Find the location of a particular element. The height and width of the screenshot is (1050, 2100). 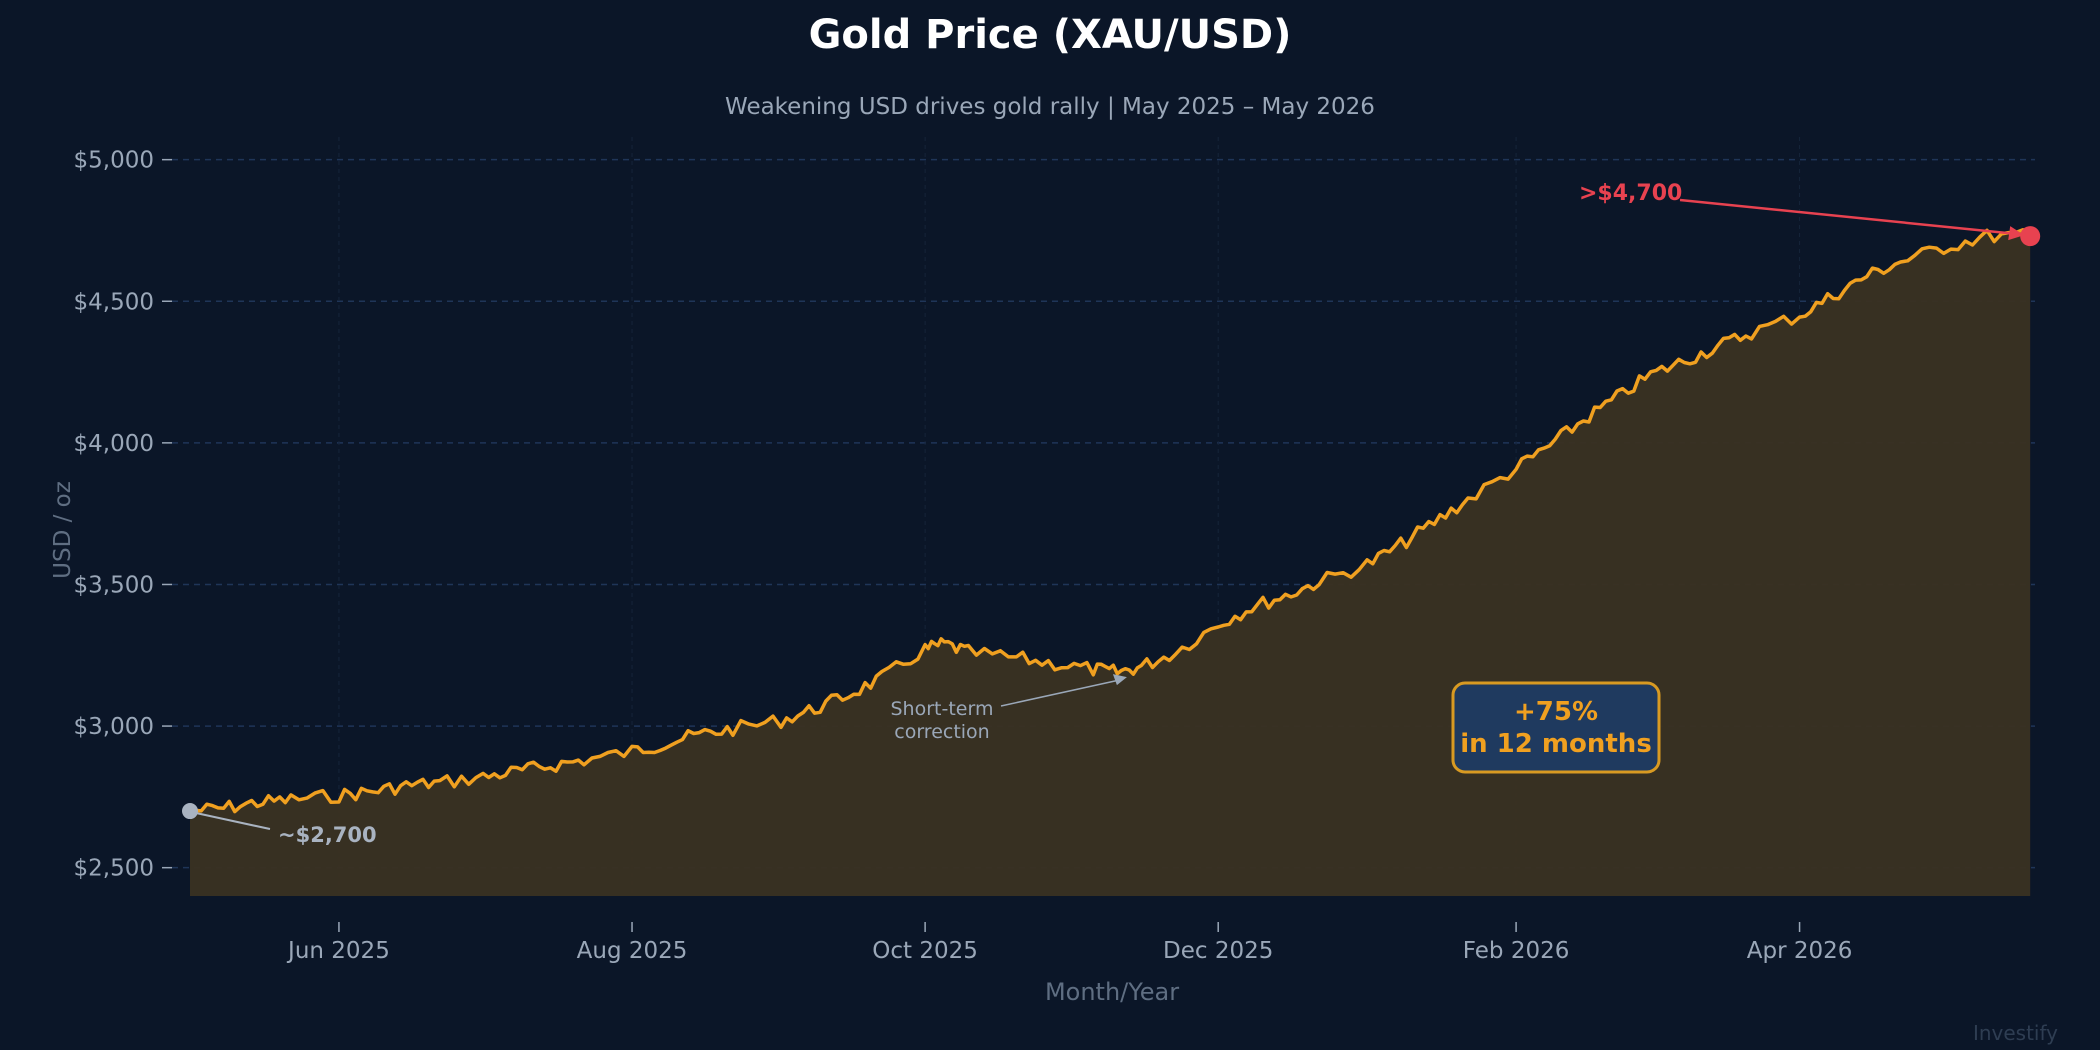

correction-label-line2: correction is located at coordinates (941, 732).